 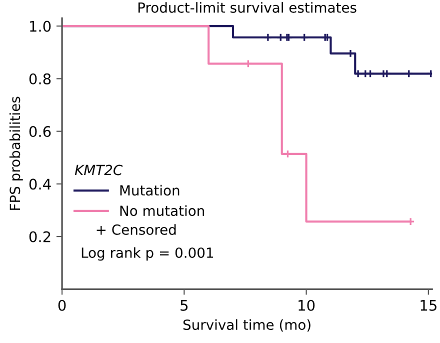 What do you see at coordinates (306, 305) in the screenshot?
I see `x-tick-label: 10` at bounding box center [306, 305].